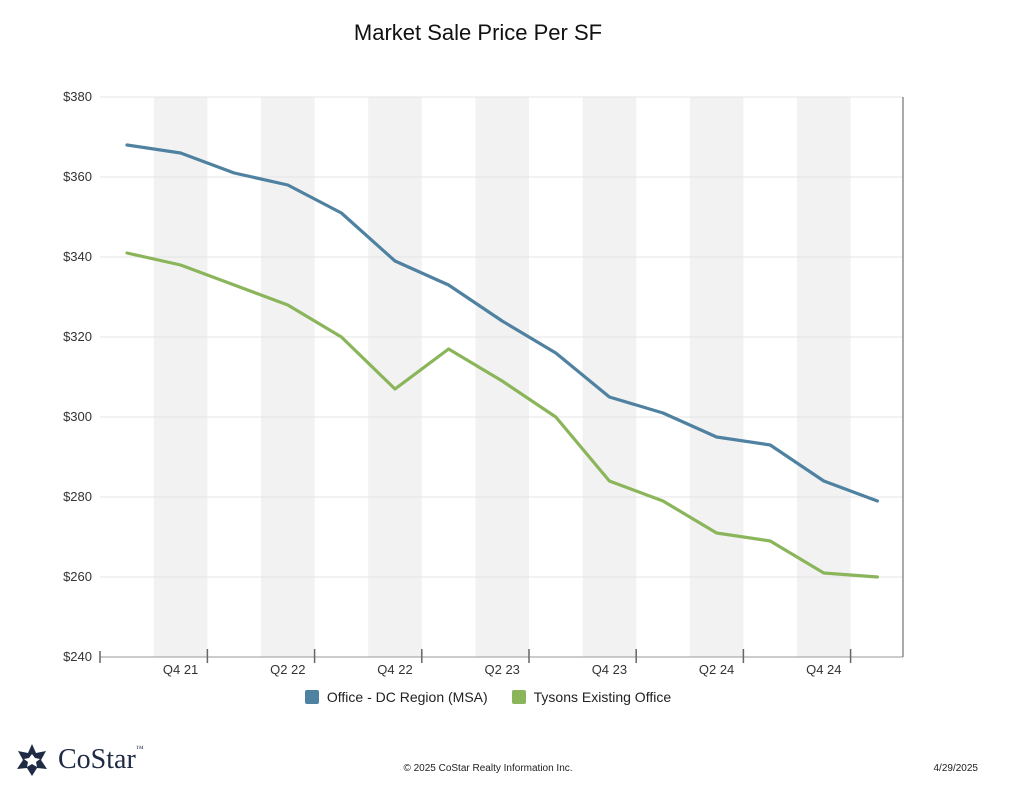 The width and height of the screenshot is (1024, 791). What do you see at coordinates (77, 176) in the screenshot?
I see `y-tick-label: $360` at bounding box center [77, 176].